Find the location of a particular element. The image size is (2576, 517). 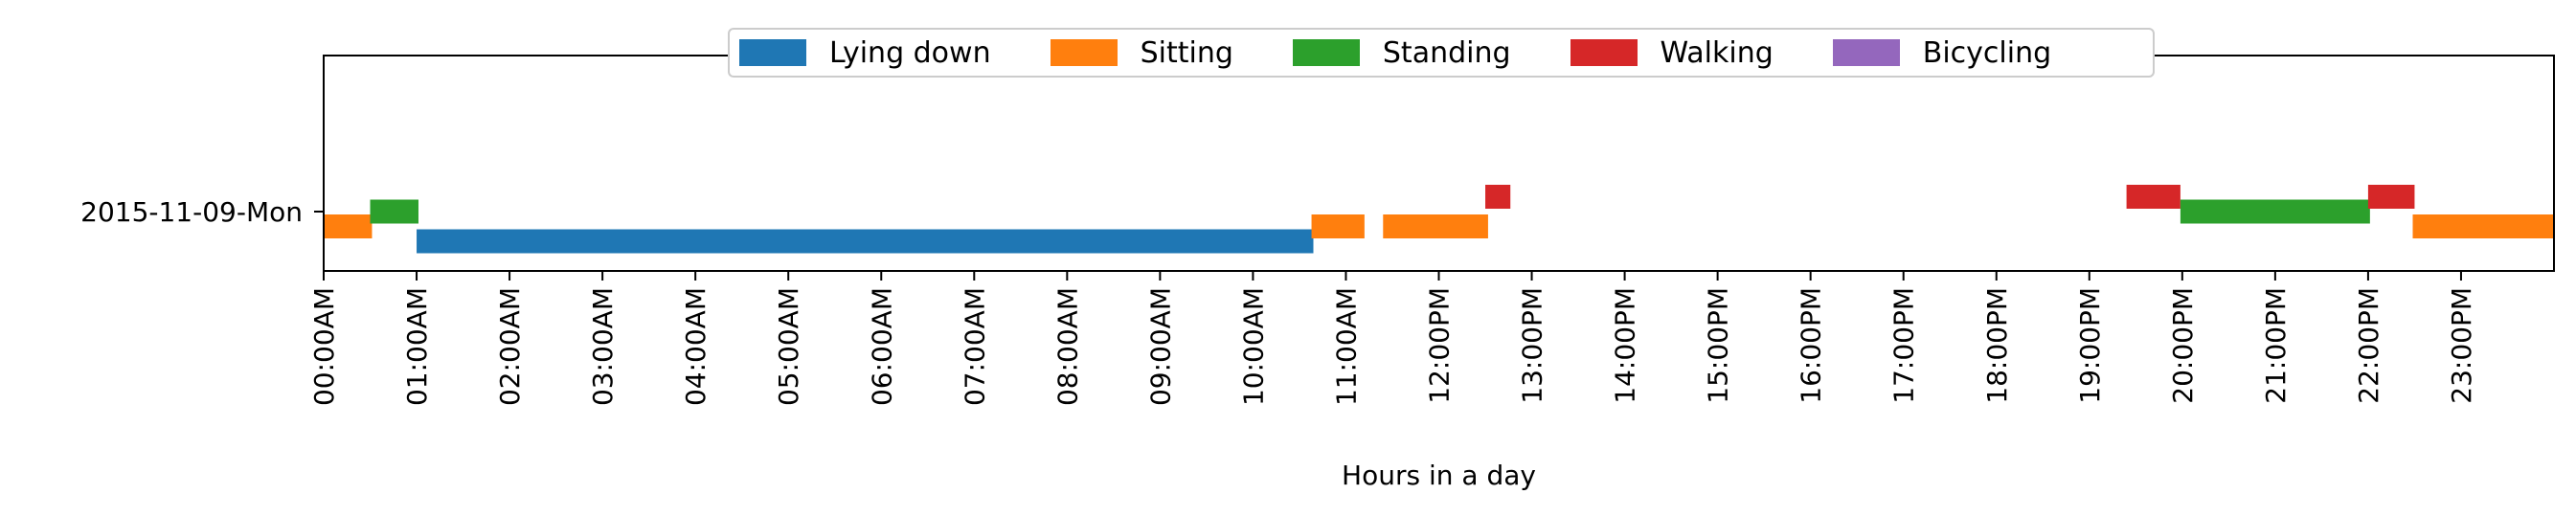

x-tick-label: 20:00PM is located at coordinates (2183, 345).